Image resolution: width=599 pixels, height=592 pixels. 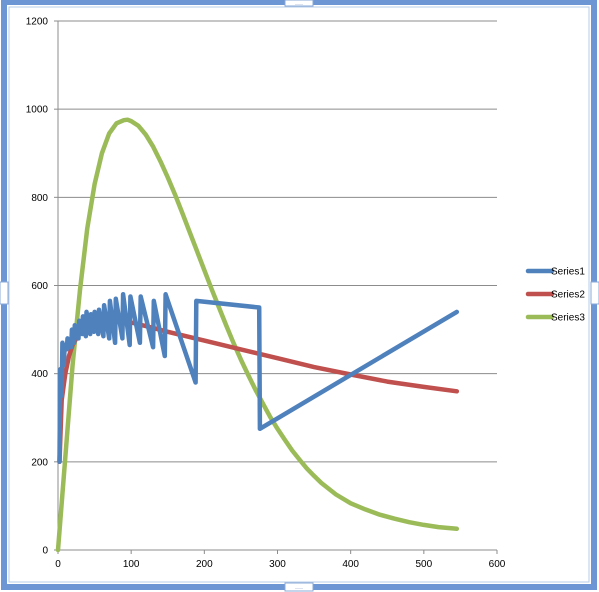 I want to click on resize-handle-top: ····, so click(x=299, y=4).